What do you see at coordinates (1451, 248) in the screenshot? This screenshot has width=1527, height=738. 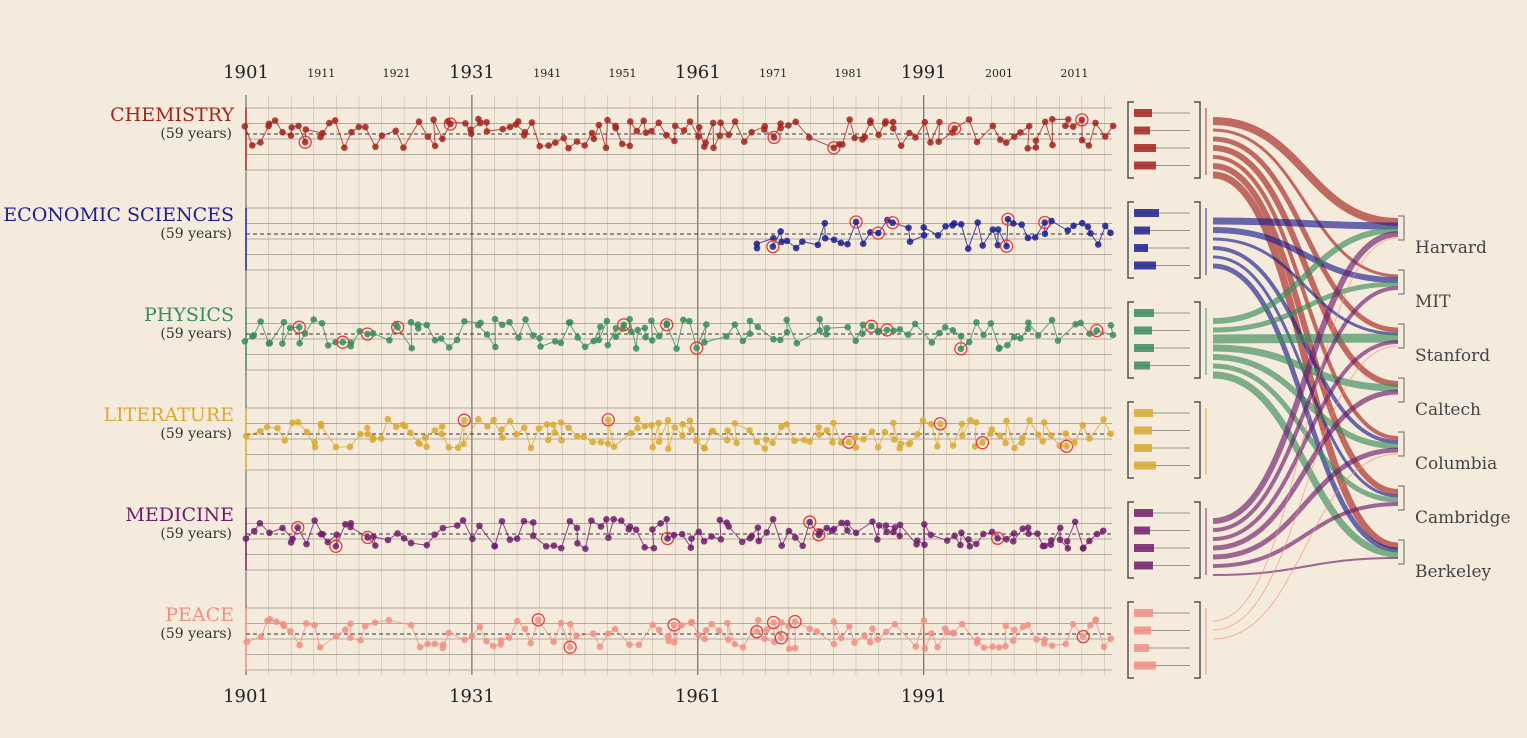 I see `institution-label: Harvard` at bounding box center [1451, 248].